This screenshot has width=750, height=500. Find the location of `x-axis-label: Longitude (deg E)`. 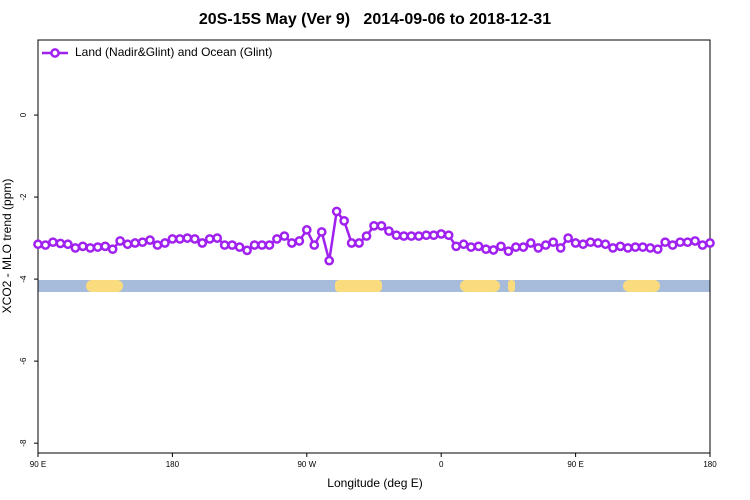

x-axis-label: Longitude (deg E) is located at coordinates (374, 483).